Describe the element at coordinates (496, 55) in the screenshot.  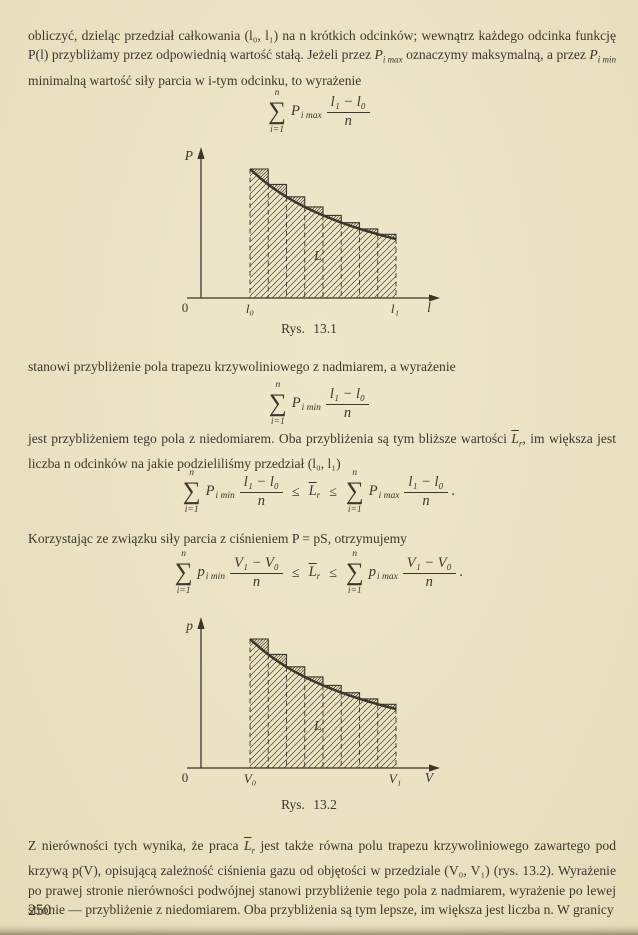
I see `paragraph-text: oznaczymy maksymalną, a przez` at that location.